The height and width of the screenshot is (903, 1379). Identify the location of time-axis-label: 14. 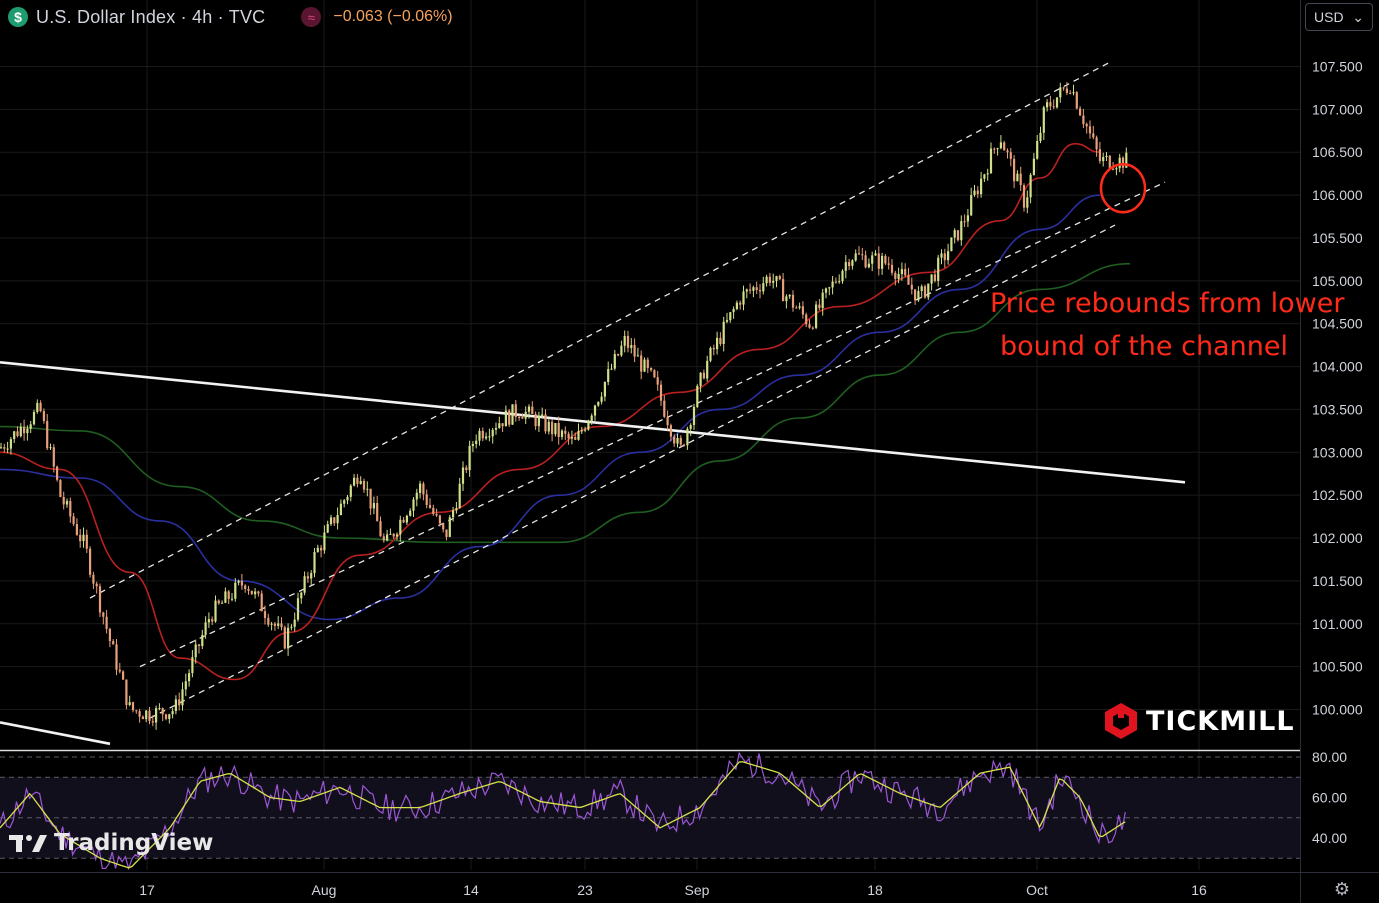
(471, 890).